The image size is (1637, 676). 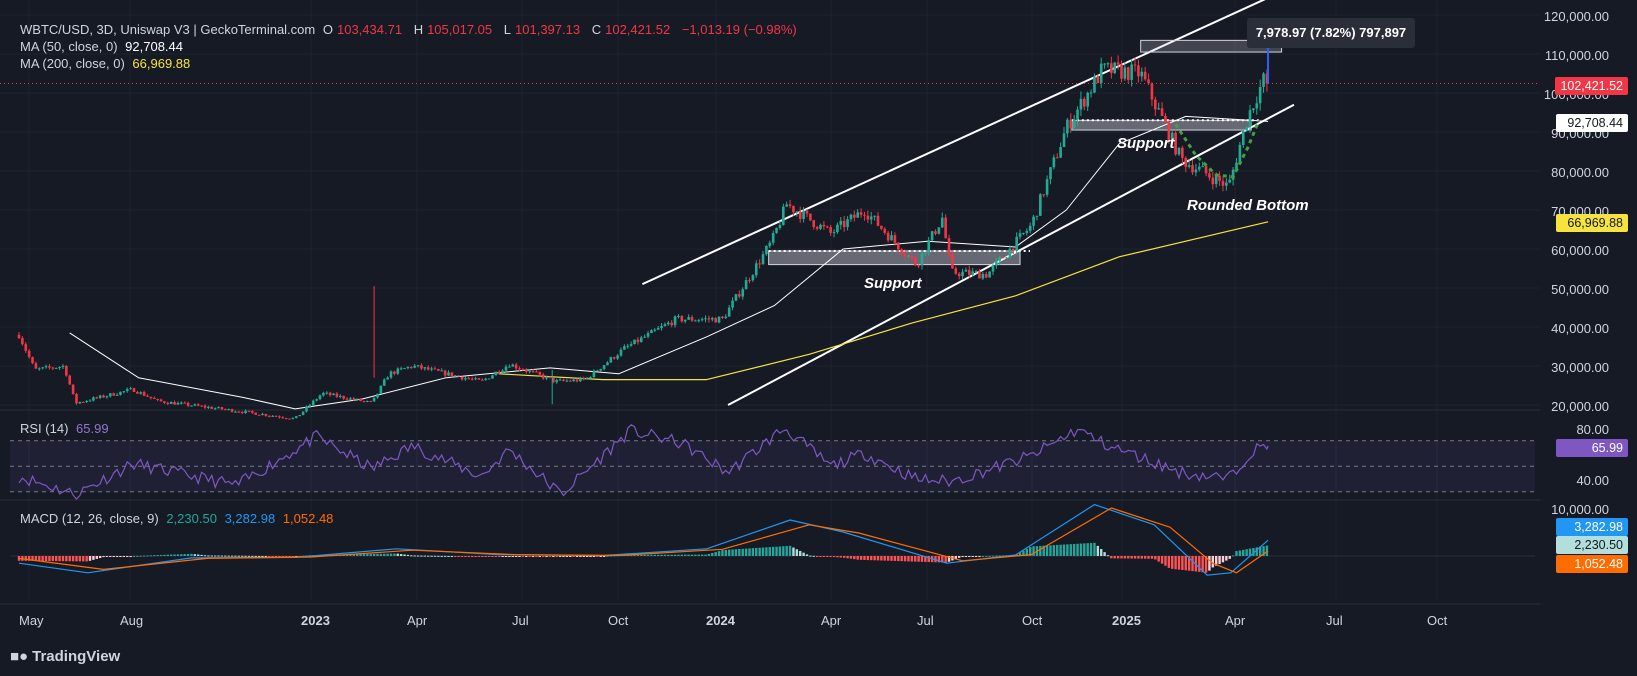 I want to click on ma50-legend: MA (50, close, 0) 92,708.44, so click(x=103, y=46).